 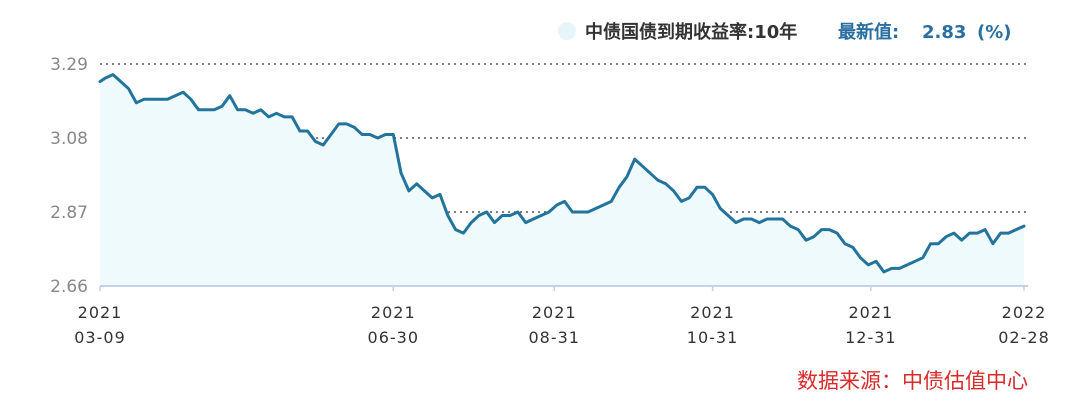 I want to click on x-tick-date: 10-31, so click(x=713, y=337).